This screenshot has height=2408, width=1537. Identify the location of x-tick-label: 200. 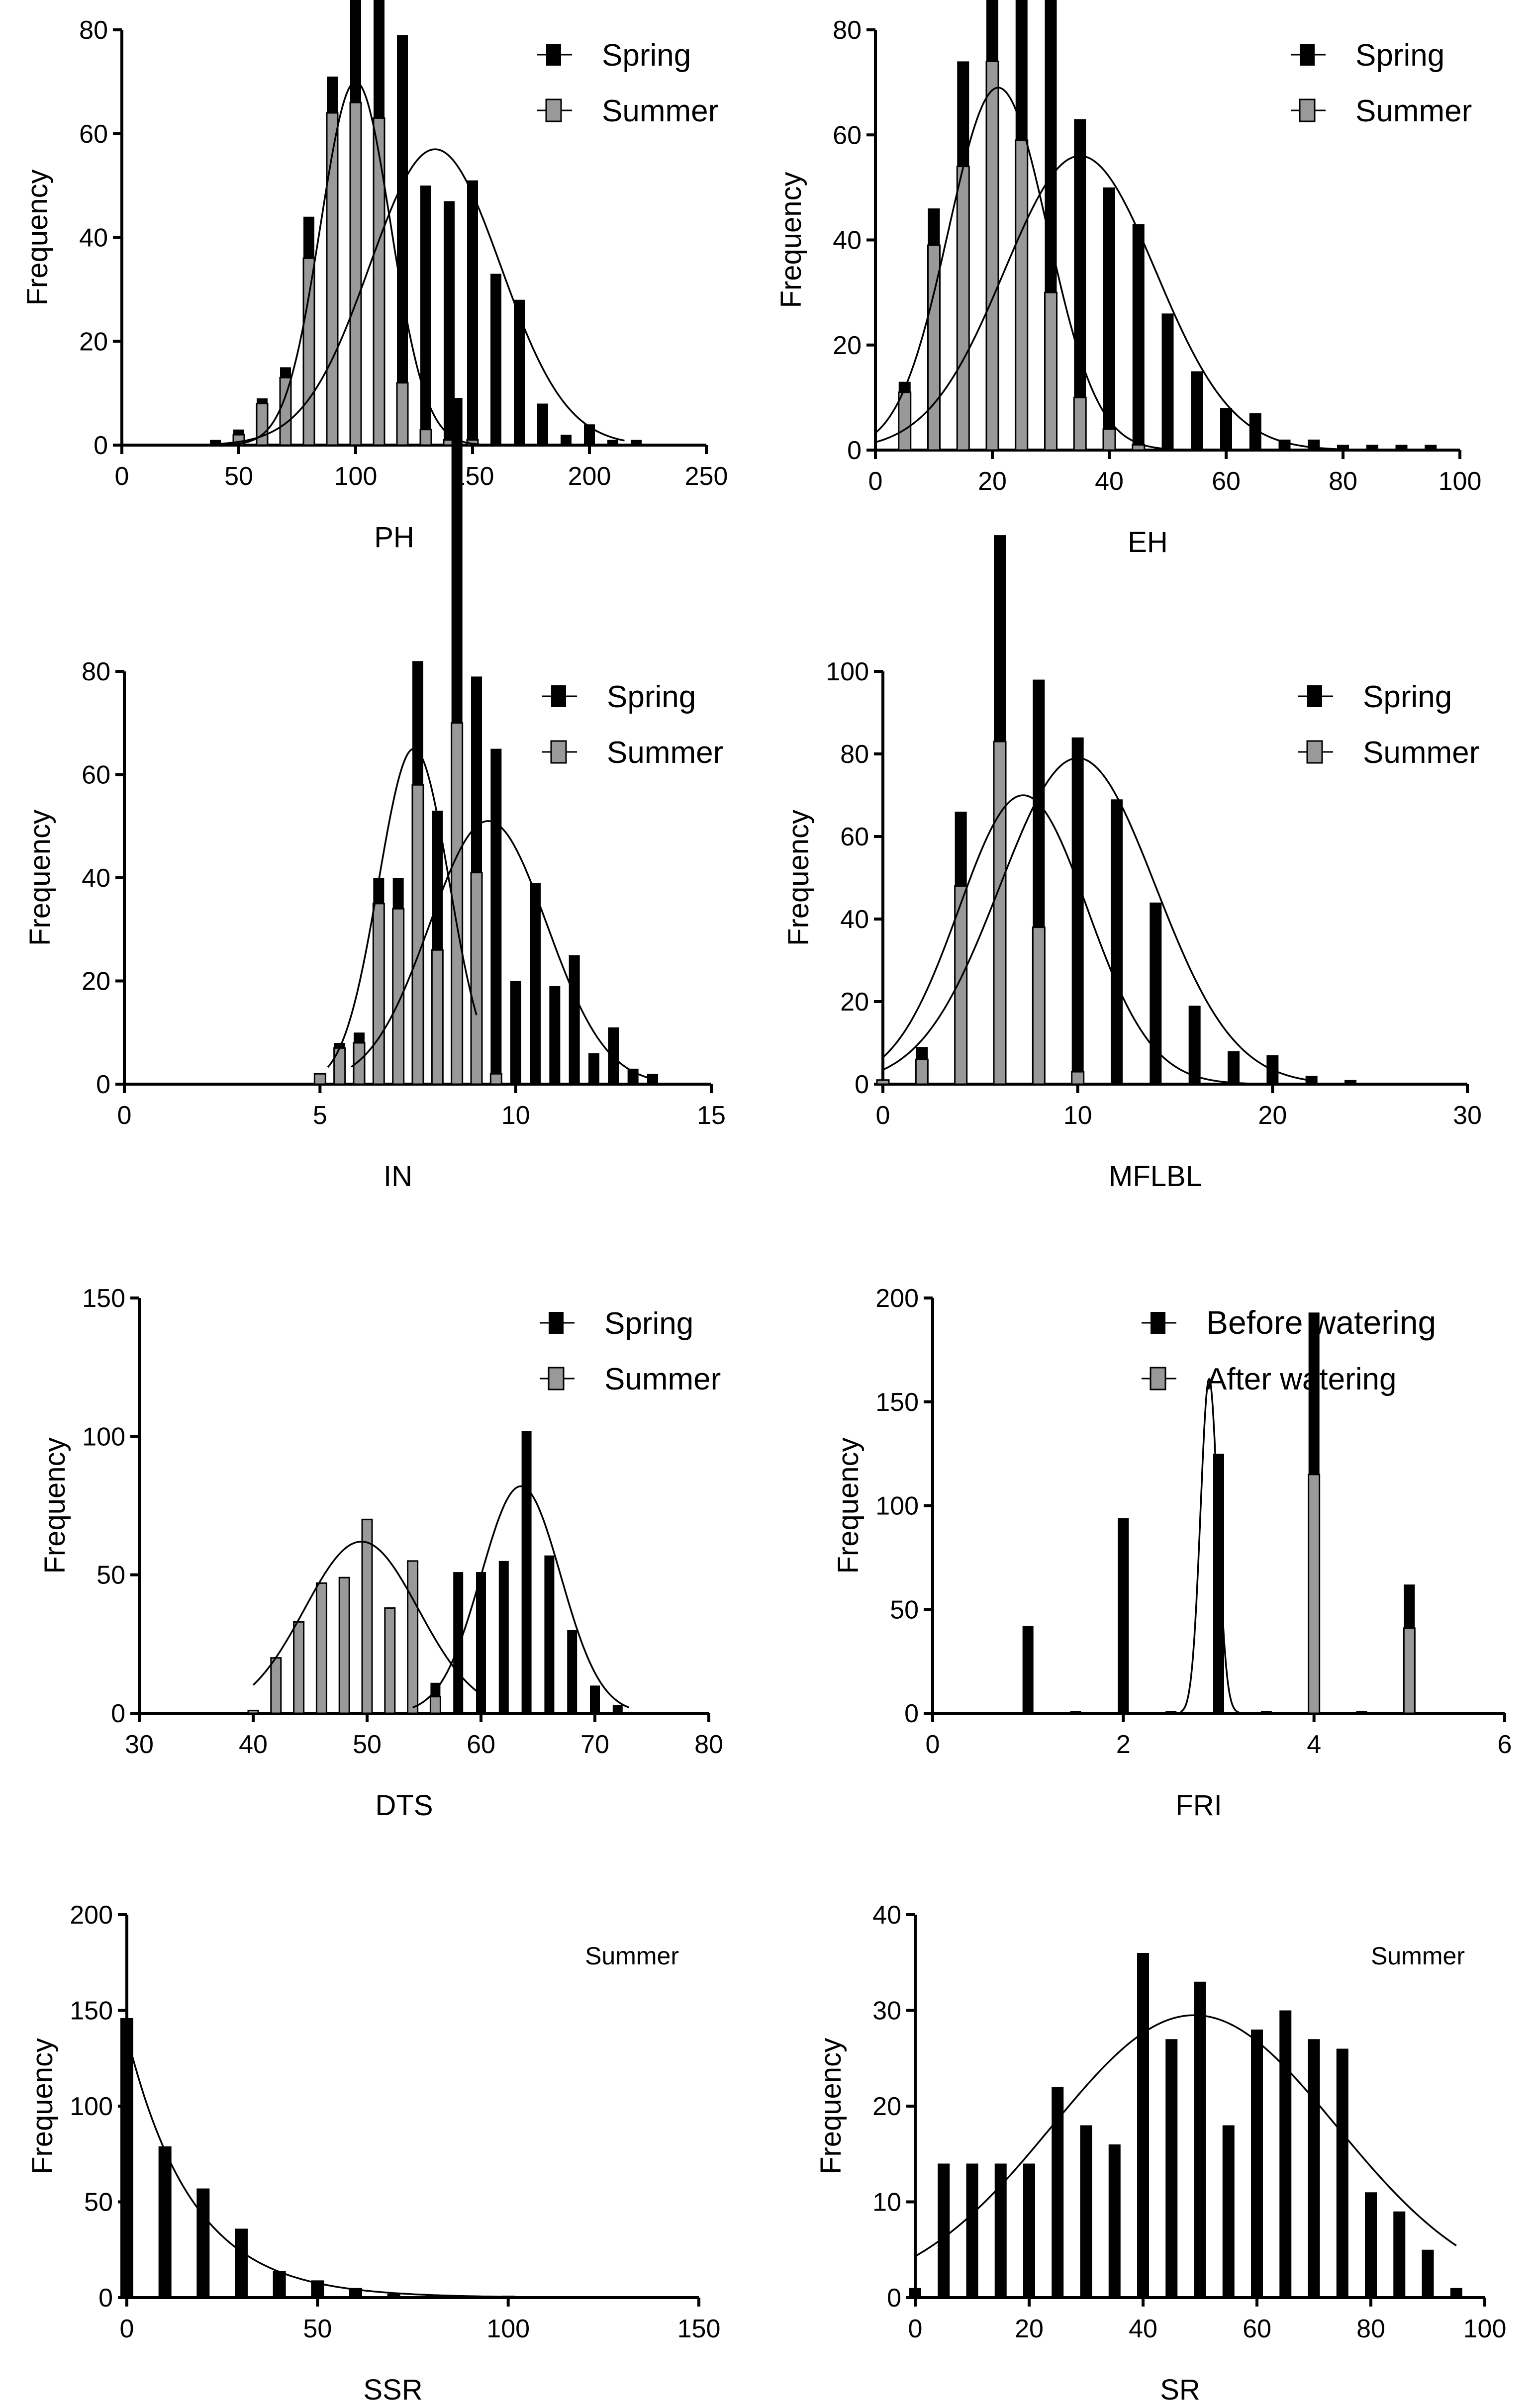
(590, 477).